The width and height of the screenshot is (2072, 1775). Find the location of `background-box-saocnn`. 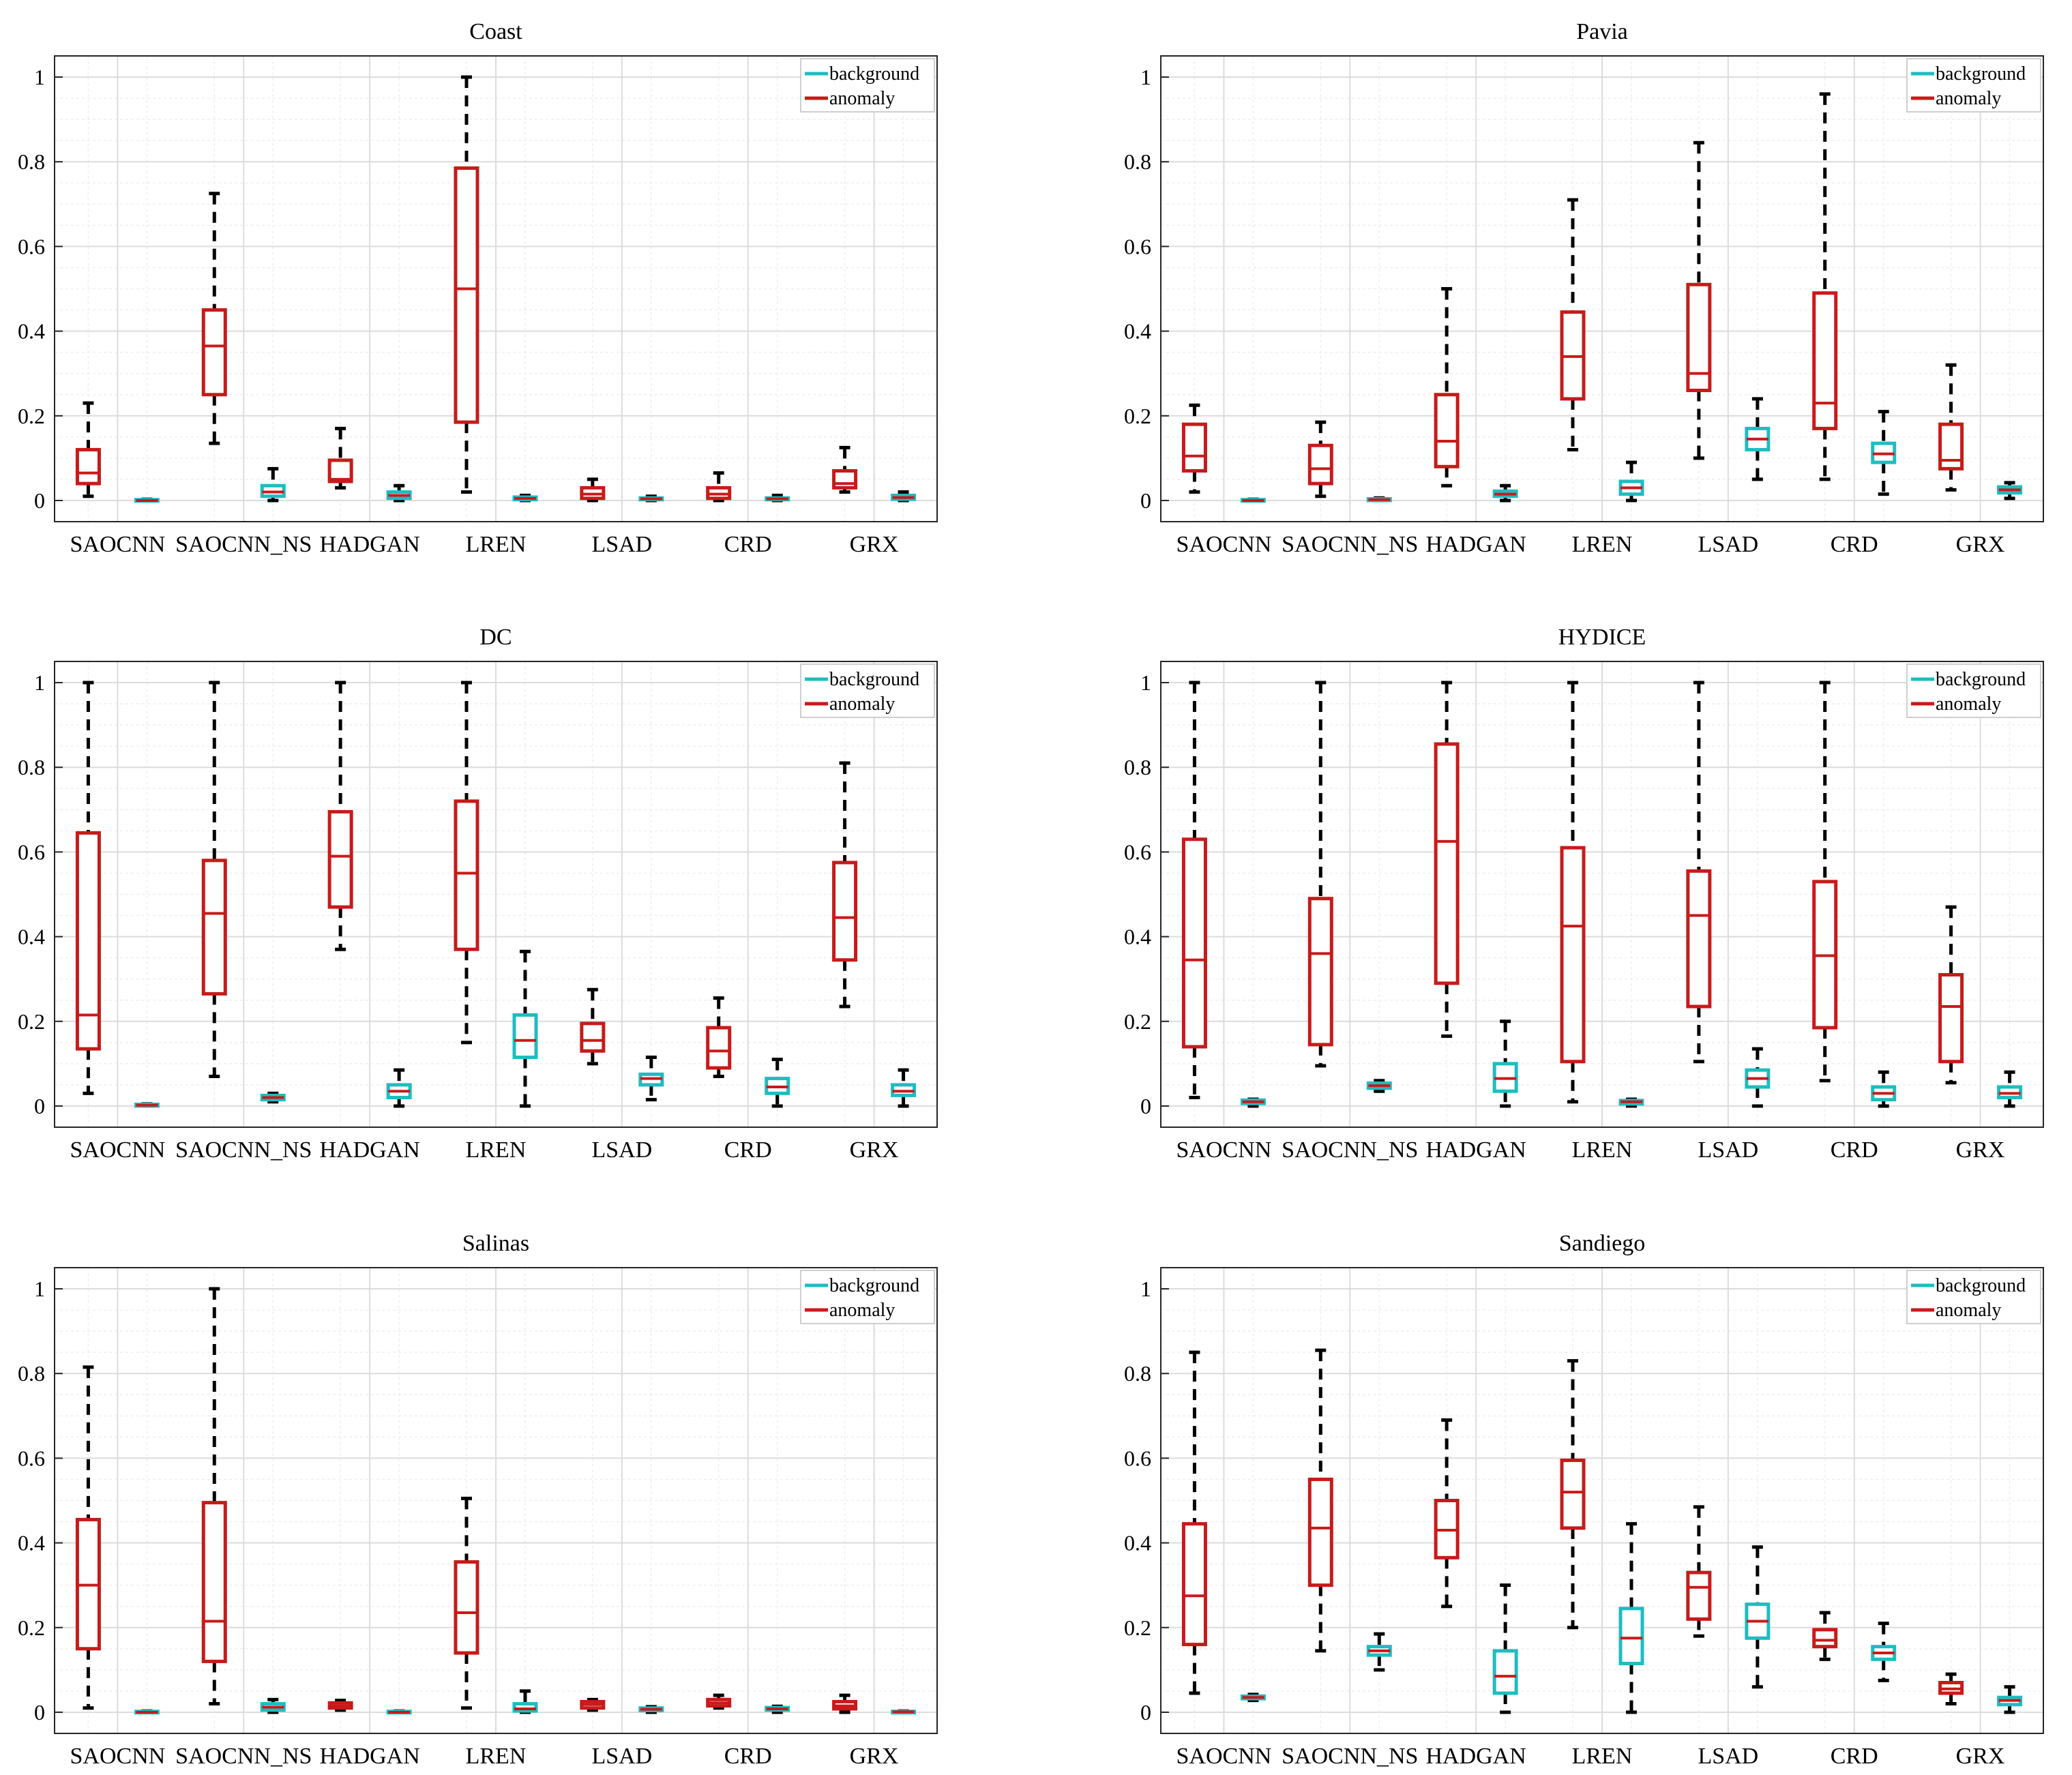

background-box-saocnn is located at coordinates (147, 1105).